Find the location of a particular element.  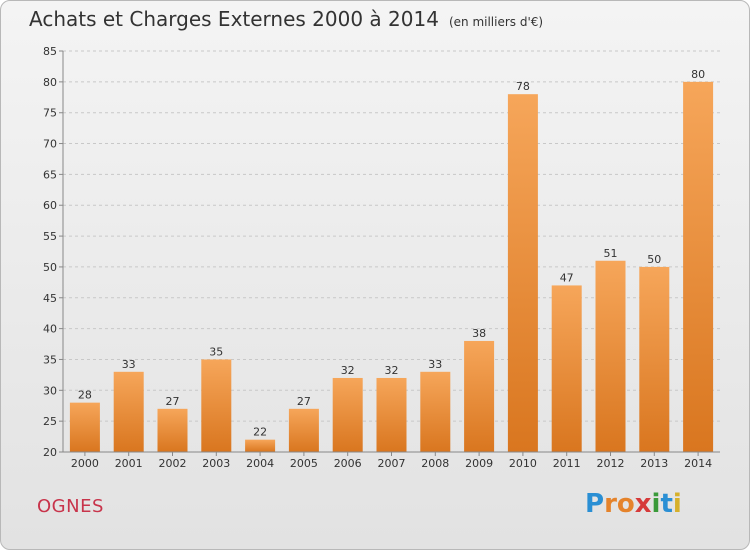

y-tick-label: 55 is located at coordinates (50, 236).